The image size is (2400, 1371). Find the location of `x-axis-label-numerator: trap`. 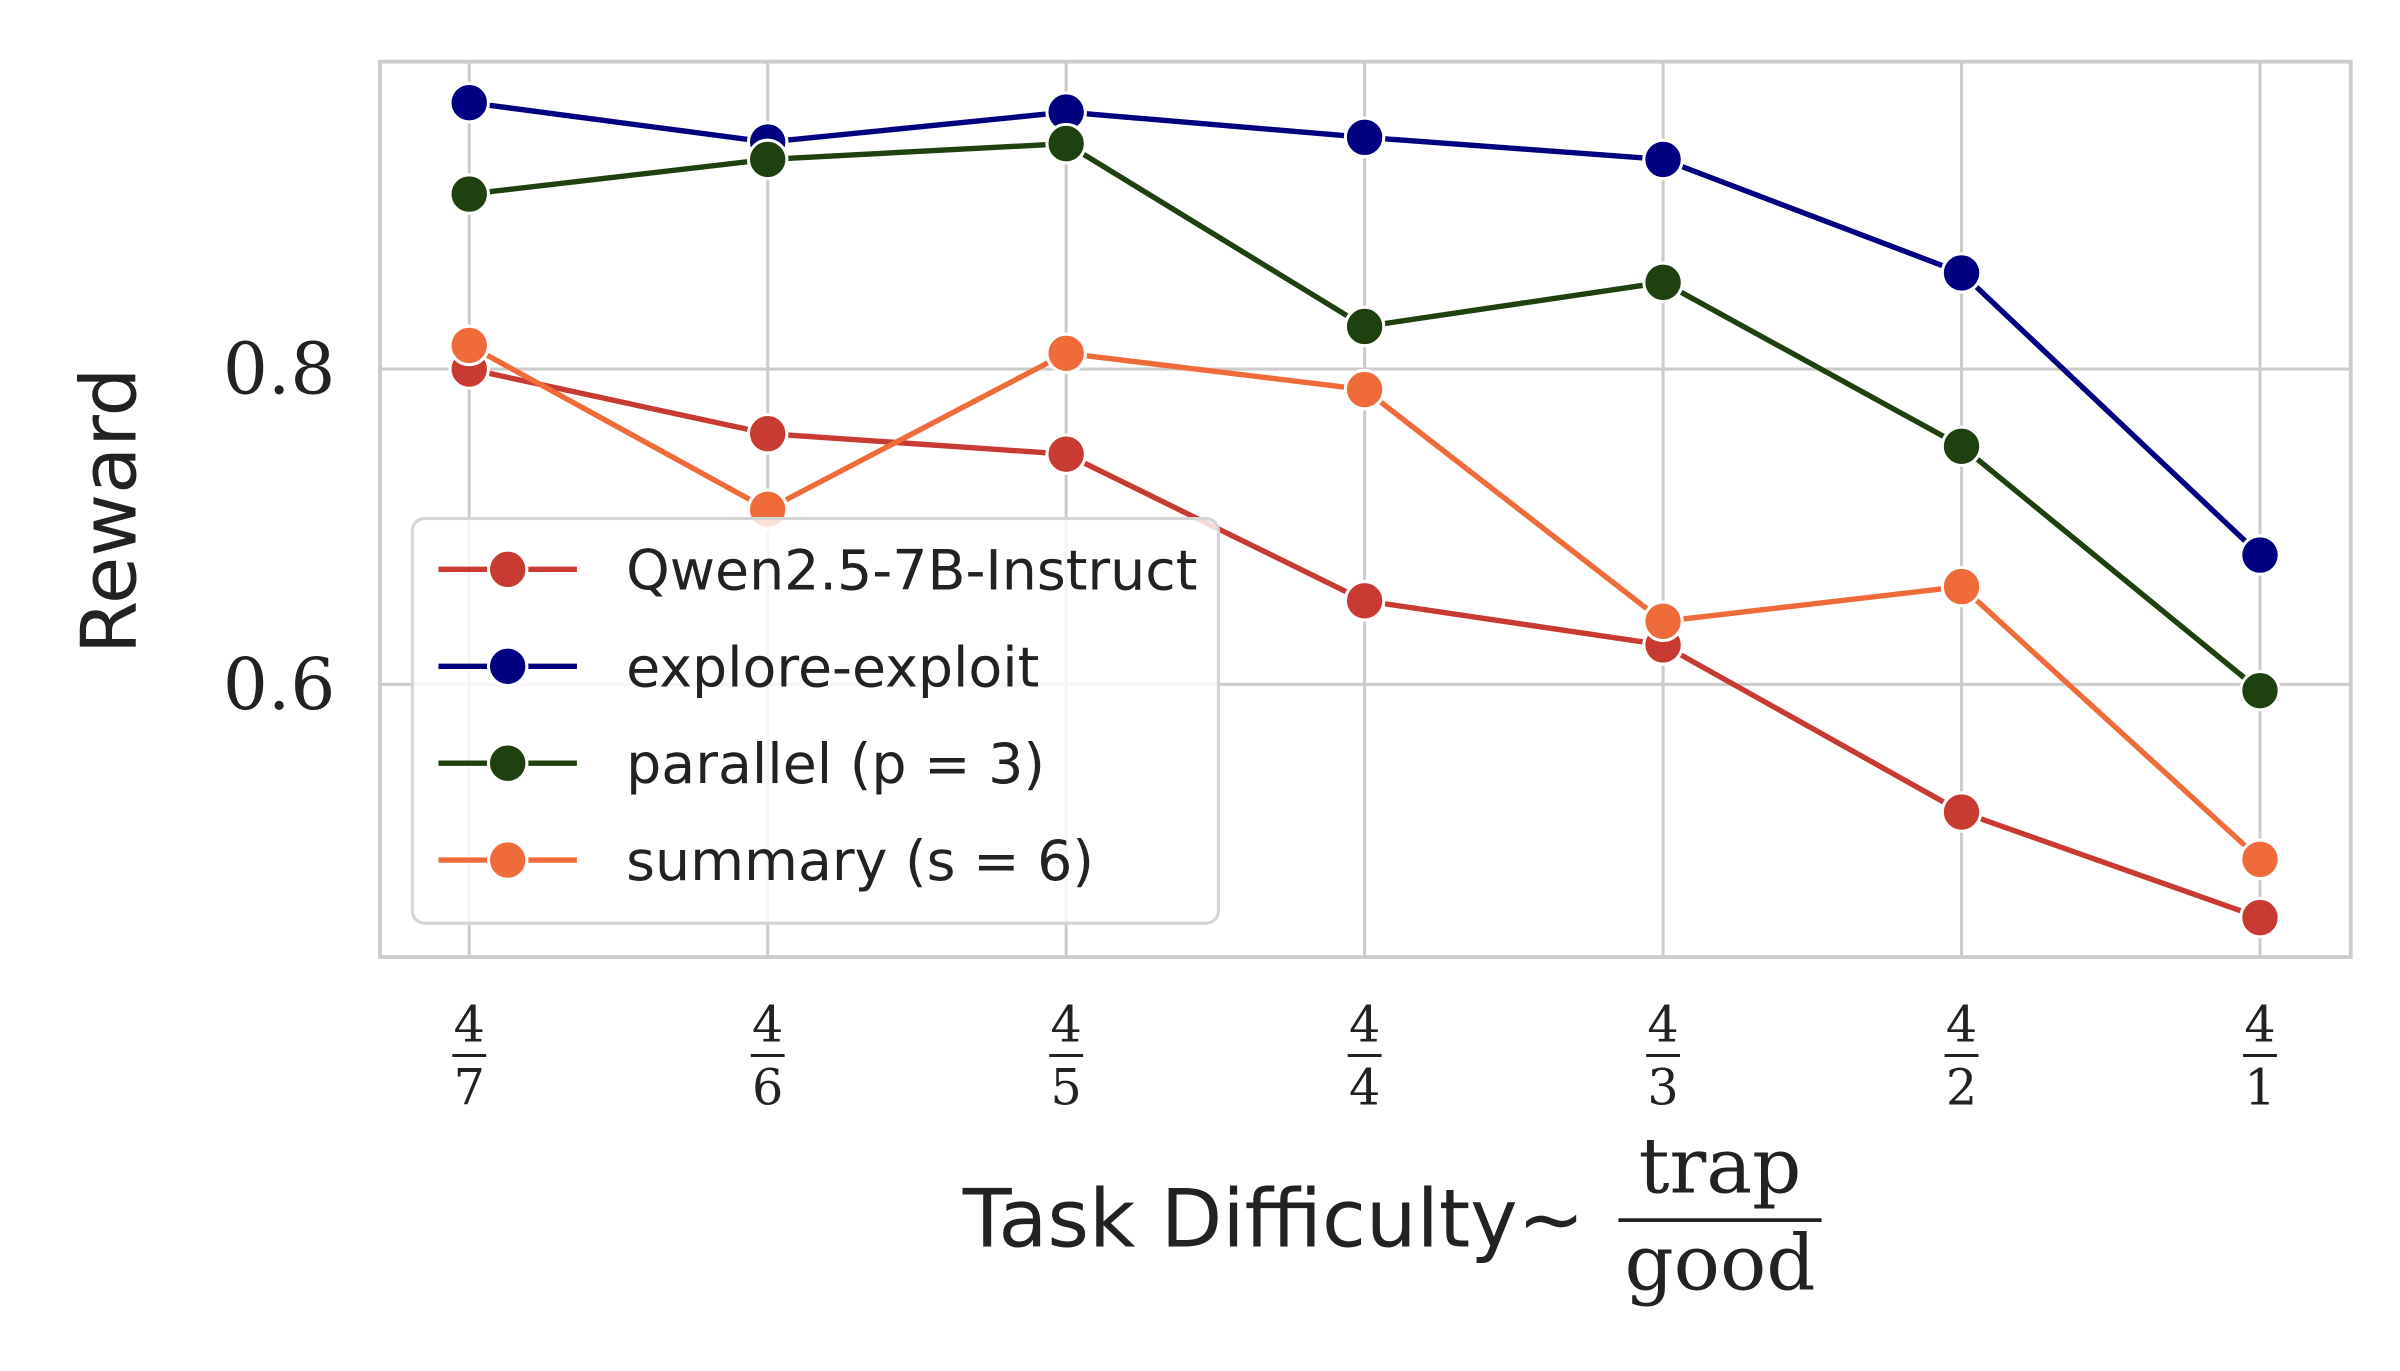

x-axis-label-numerator: trap is located at coordinates (1720, 1166).